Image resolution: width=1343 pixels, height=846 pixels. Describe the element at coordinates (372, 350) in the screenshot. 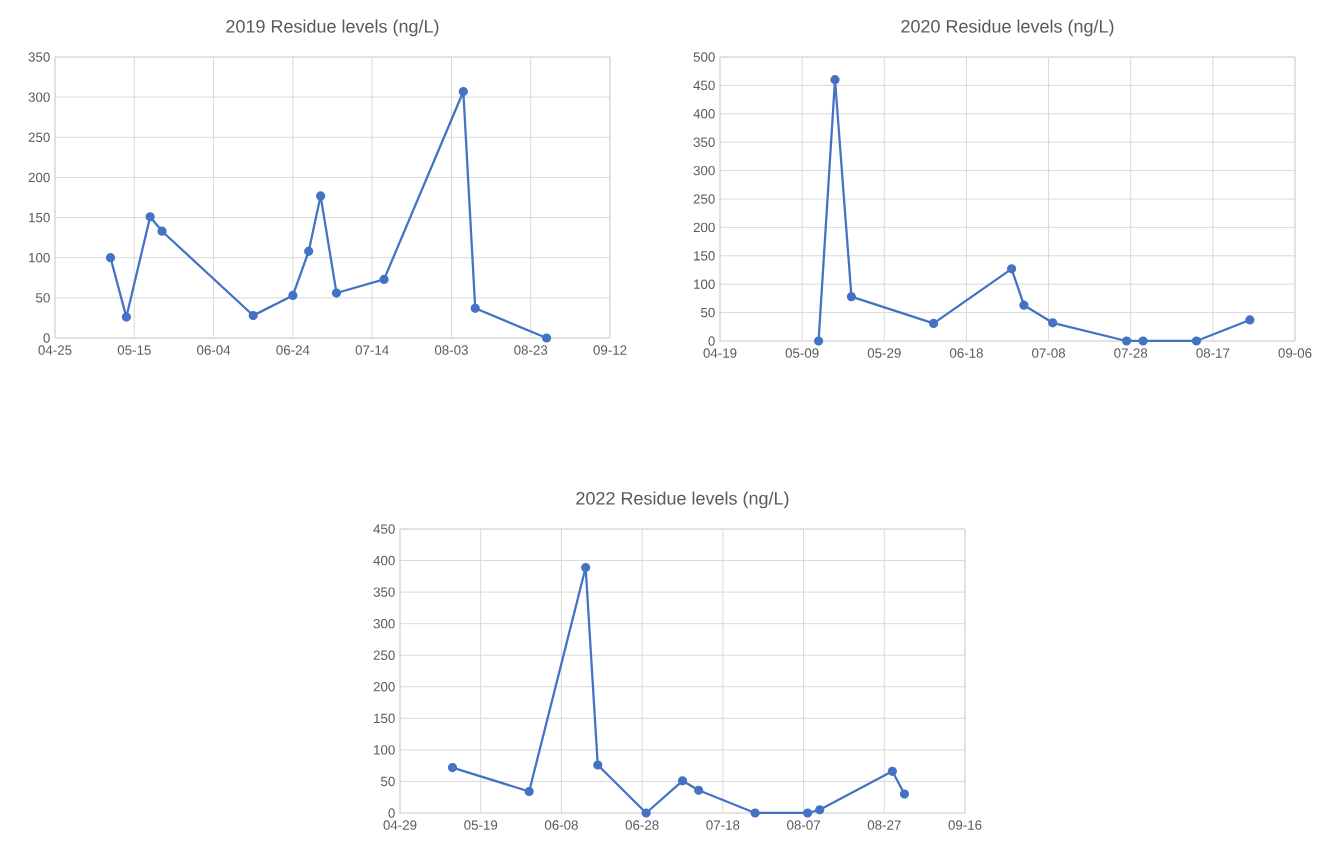

I see `x-tick-label: 07-14` at that location.